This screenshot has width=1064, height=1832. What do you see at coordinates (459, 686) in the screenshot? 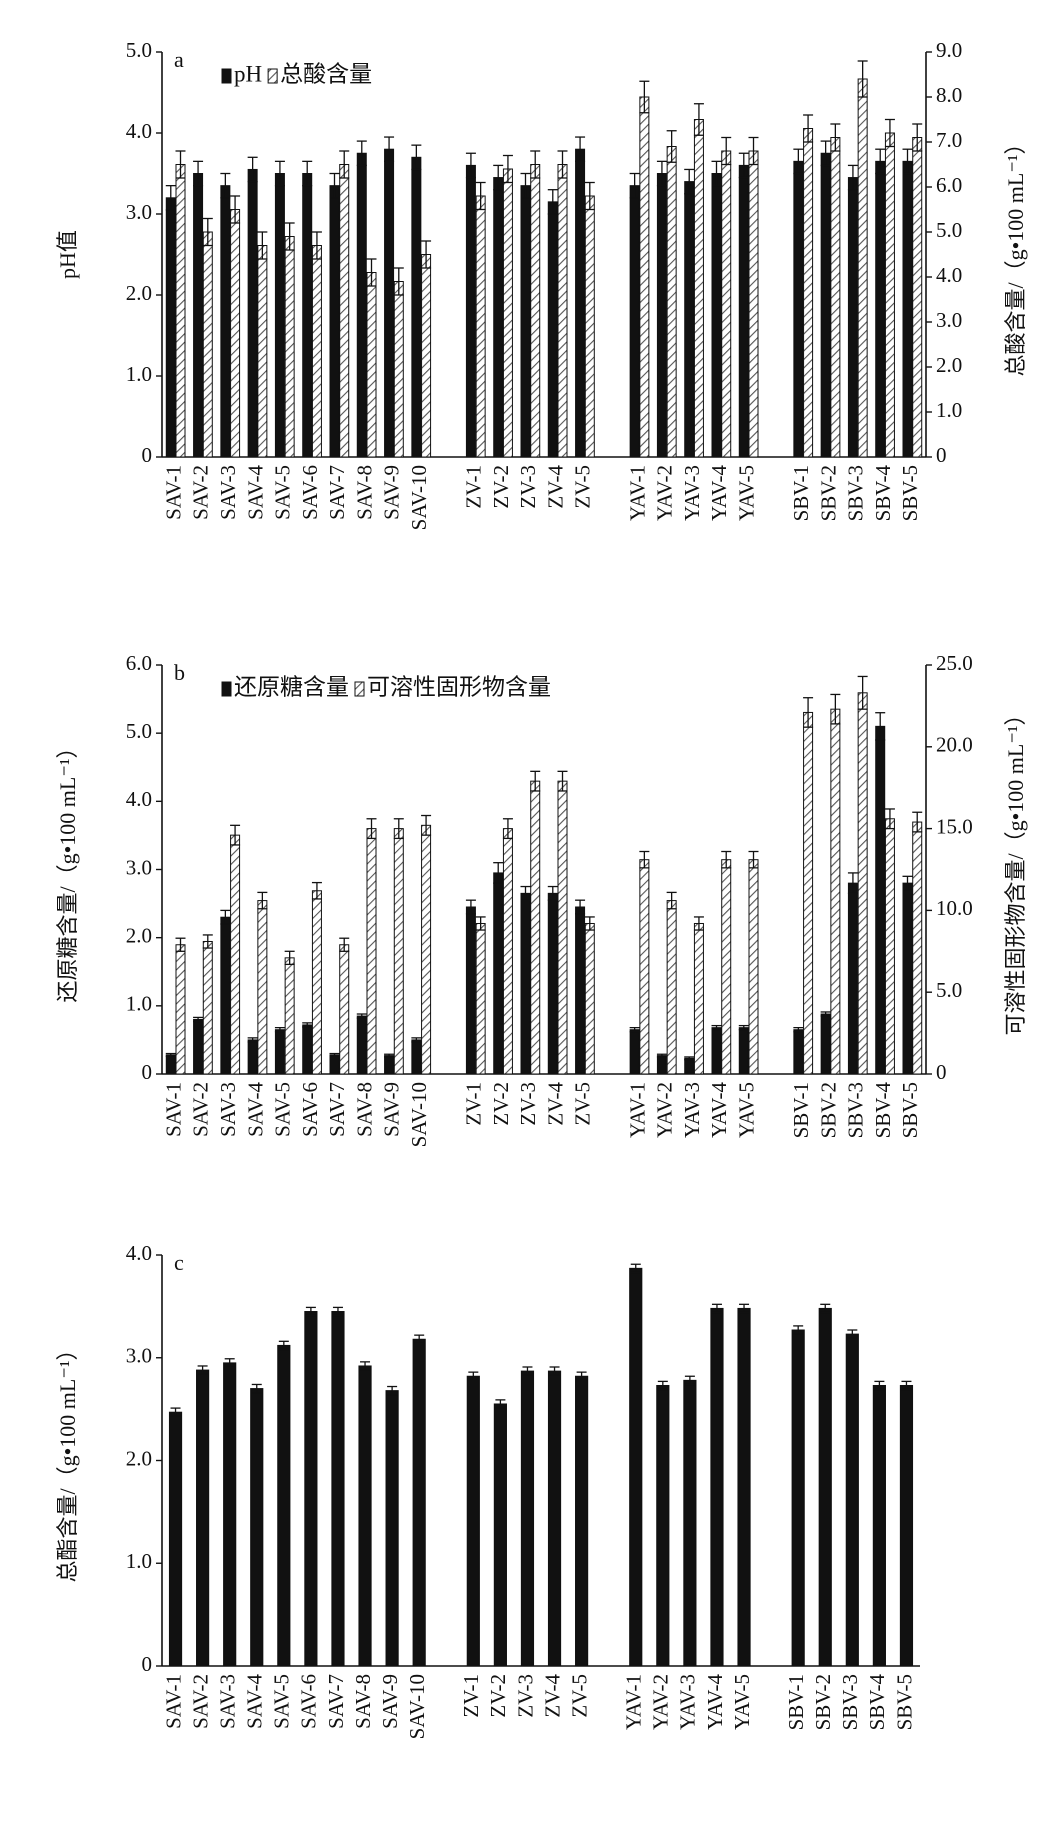
I see `legend-label: 可溶性固形物含量` at bounding box center [459, 686].